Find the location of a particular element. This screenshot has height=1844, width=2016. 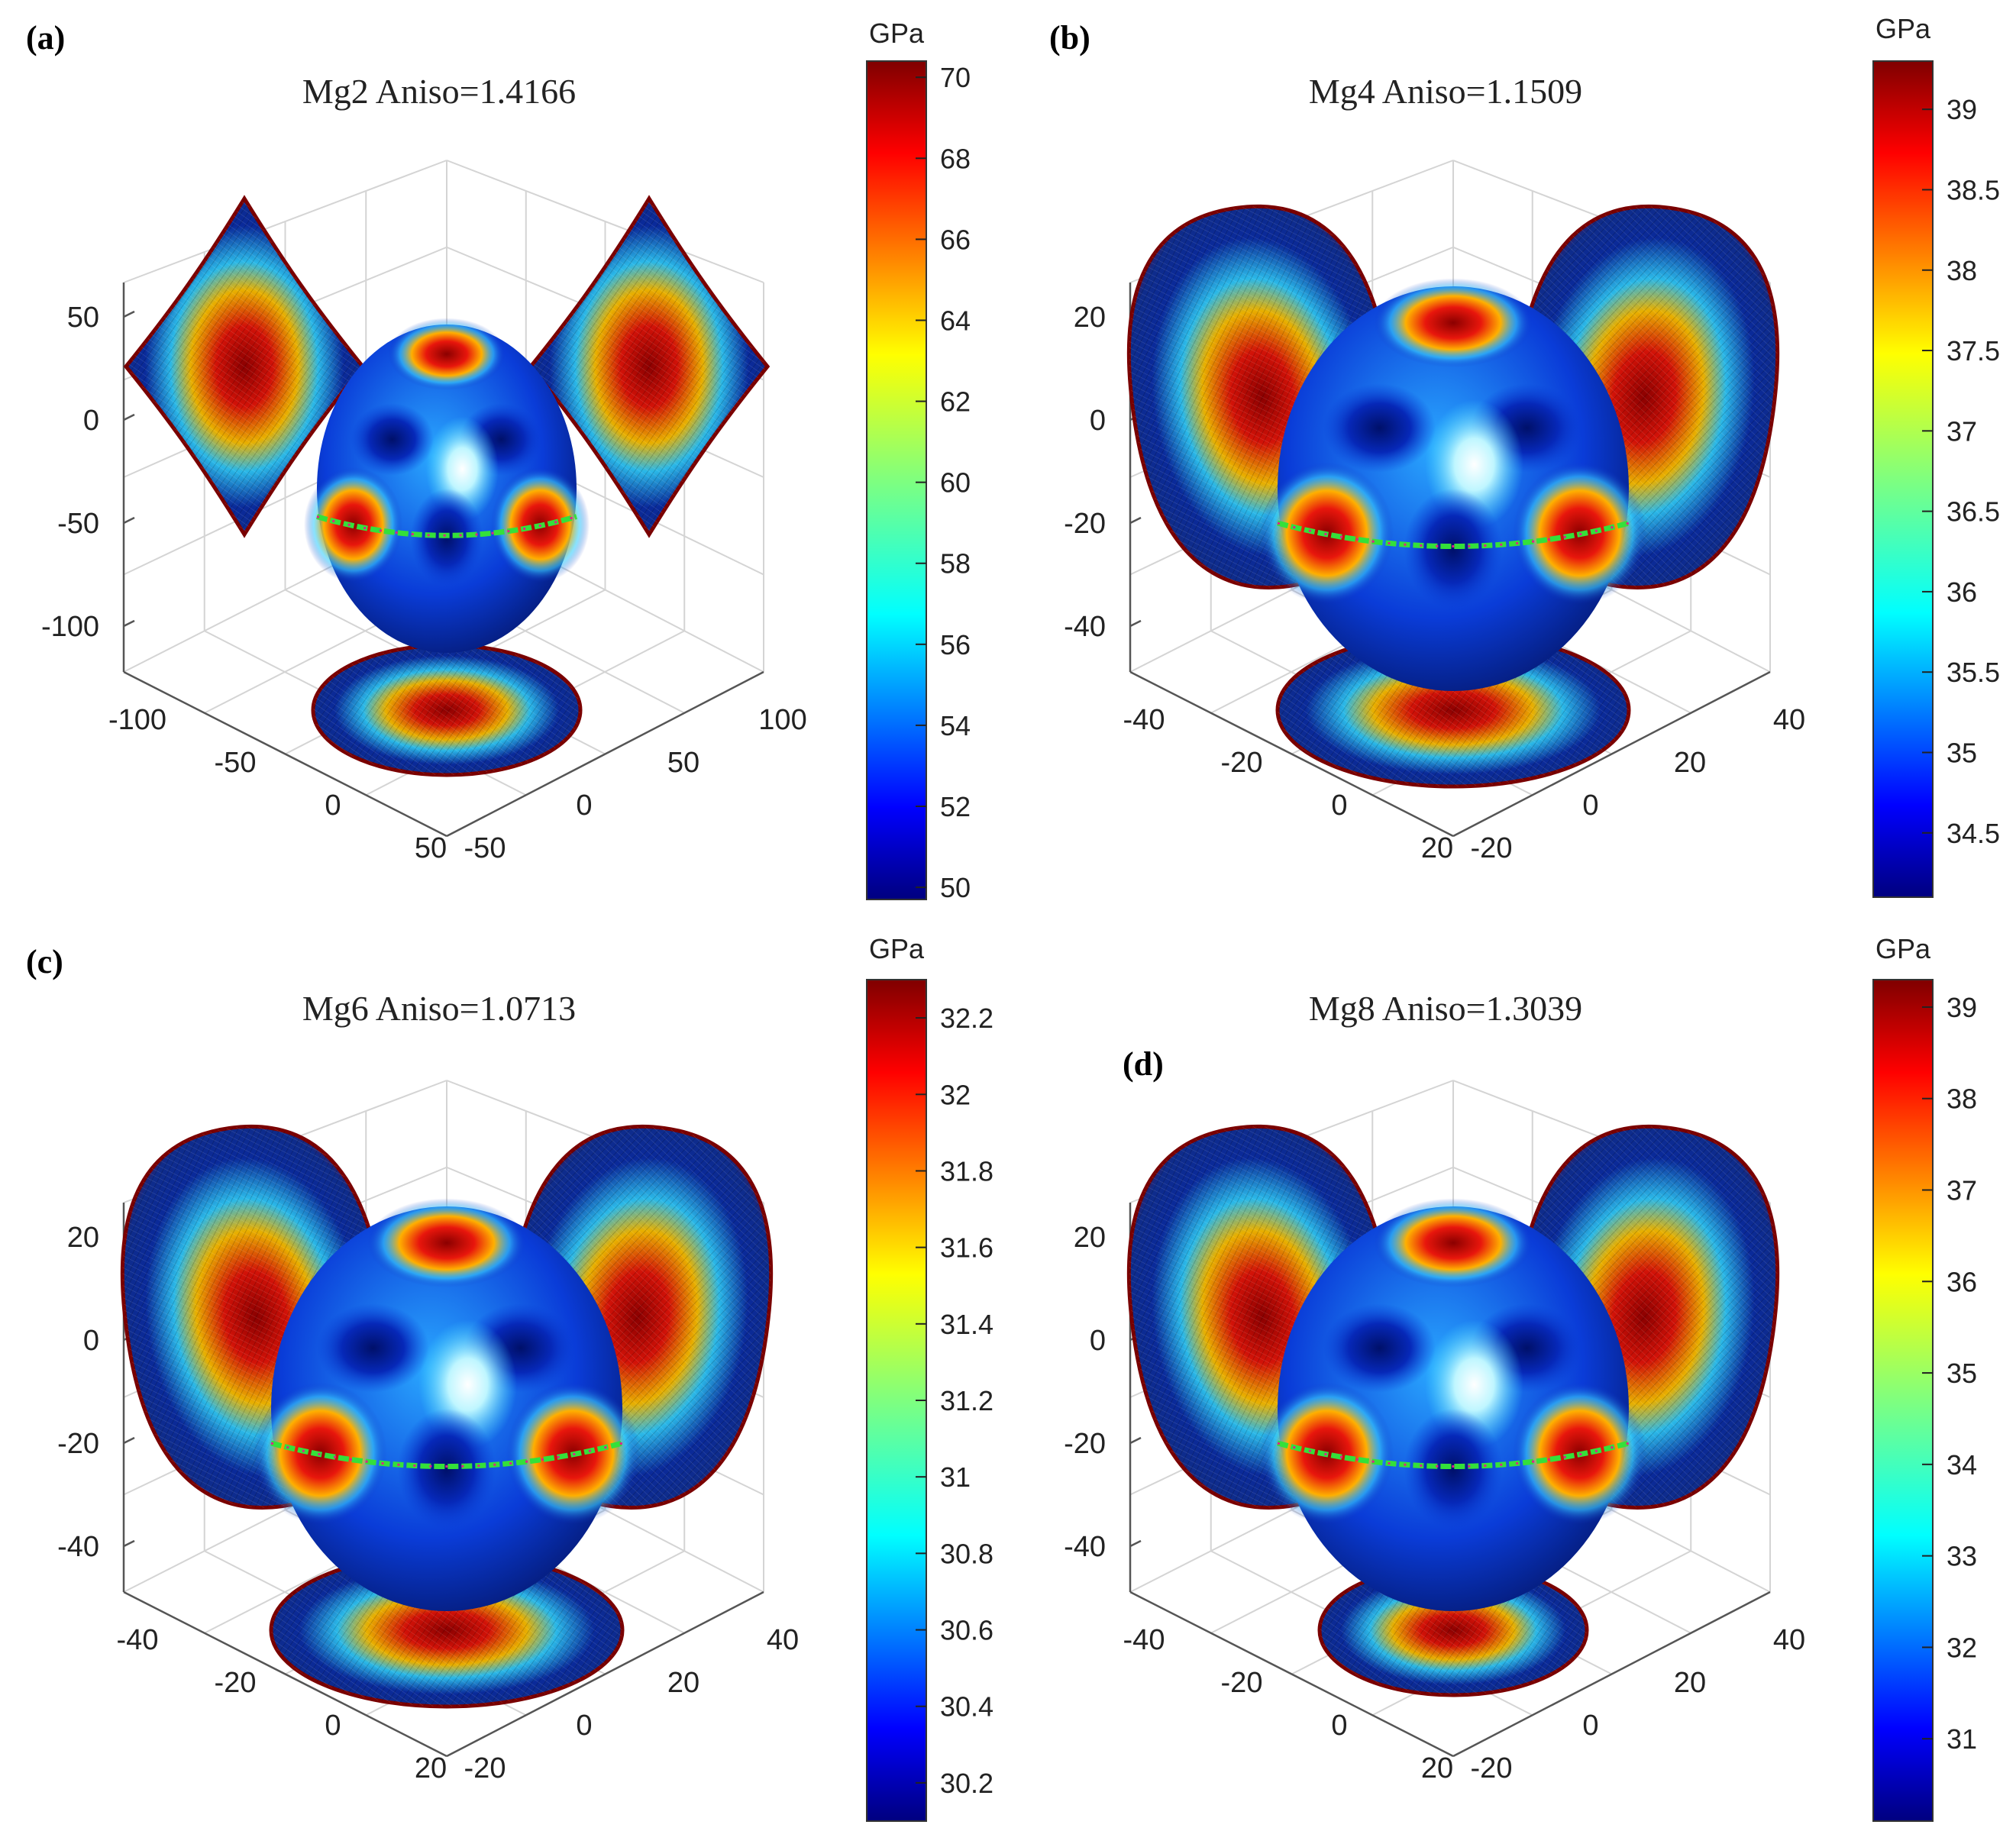

colorbar-tick-label: 54 is located at coordinates (955, 725).